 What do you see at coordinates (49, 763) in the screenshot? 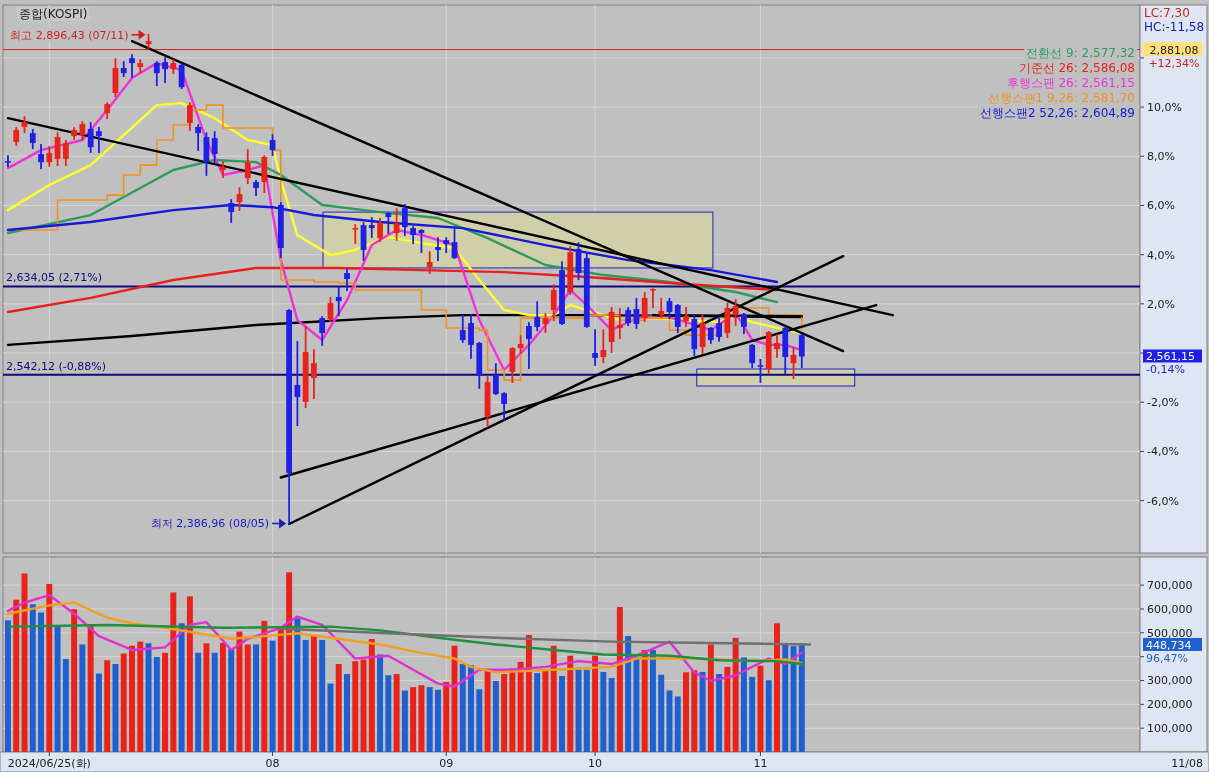
I see `x-tick-label: 2024/06/25(화)` at bounding box center [49, 763].